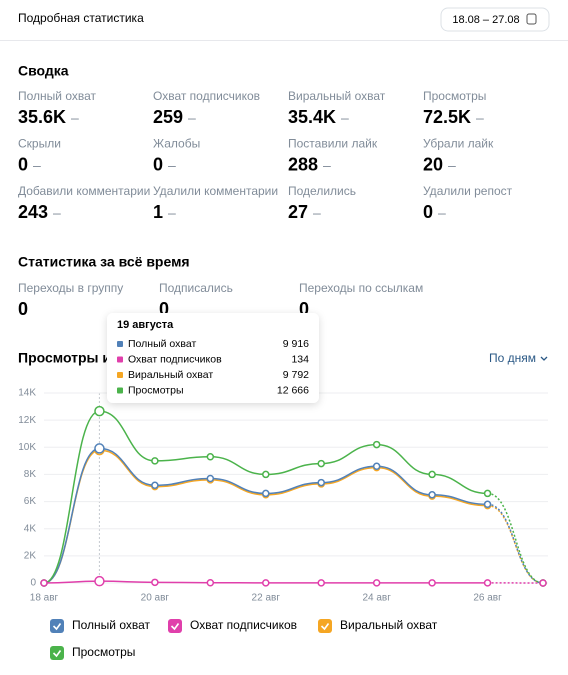 This screenshot has height=675, width=568. I want to click on tooltip-value: 12 666, so click(293, 390).